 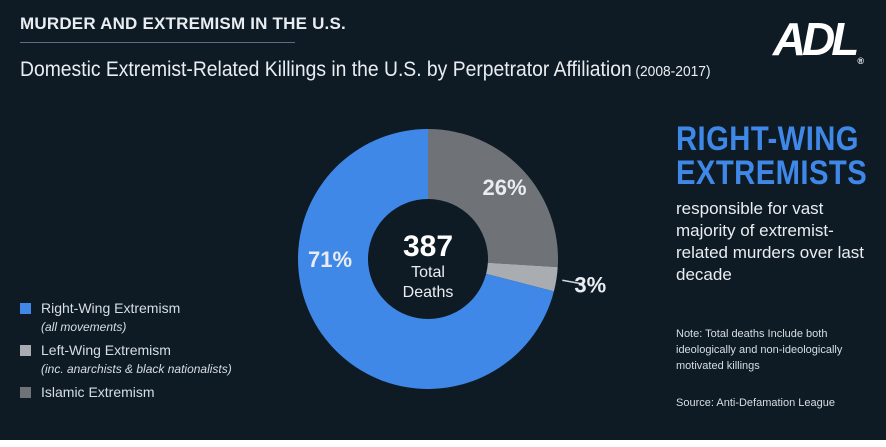 I want to click on source-credit: Source: Anti-Defamation League, so click(x=755, y=403).